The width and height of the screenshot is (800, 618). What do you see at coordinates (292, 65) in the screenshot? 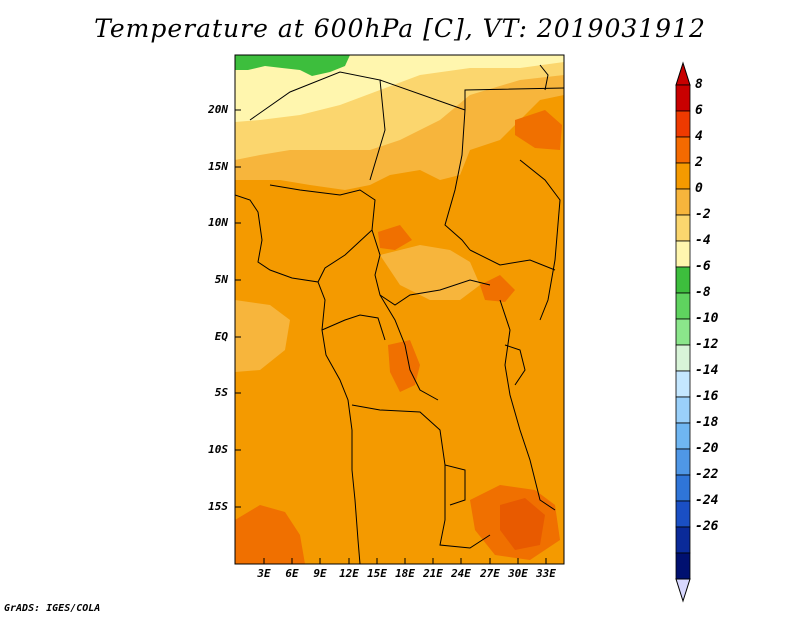
I see `field-green-north` at bounding box center [292, 65].